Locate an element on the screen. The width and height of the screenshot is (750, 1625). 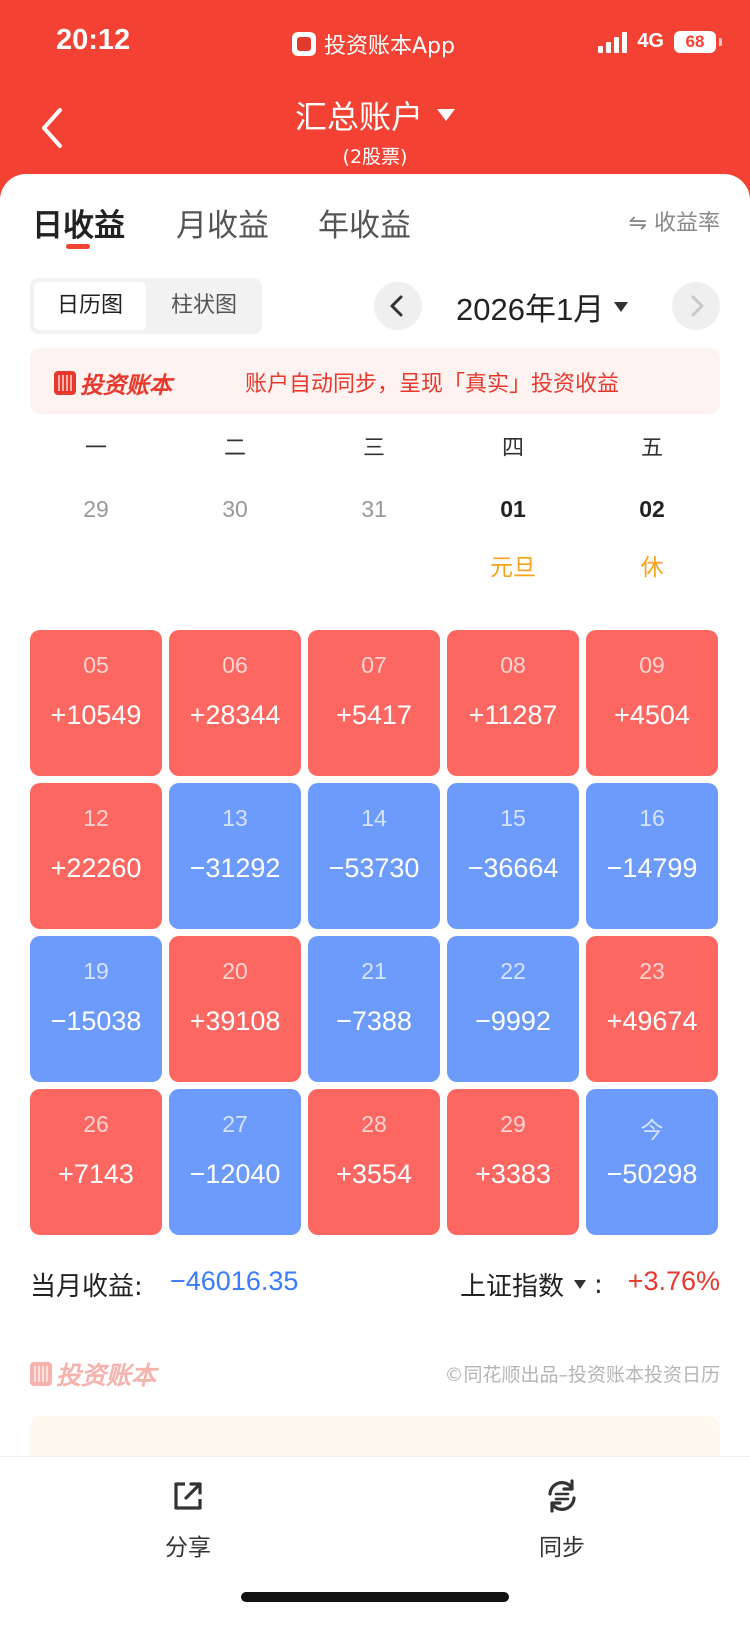
tab-monthly: 月收益 is located at coordinates (222, 226).